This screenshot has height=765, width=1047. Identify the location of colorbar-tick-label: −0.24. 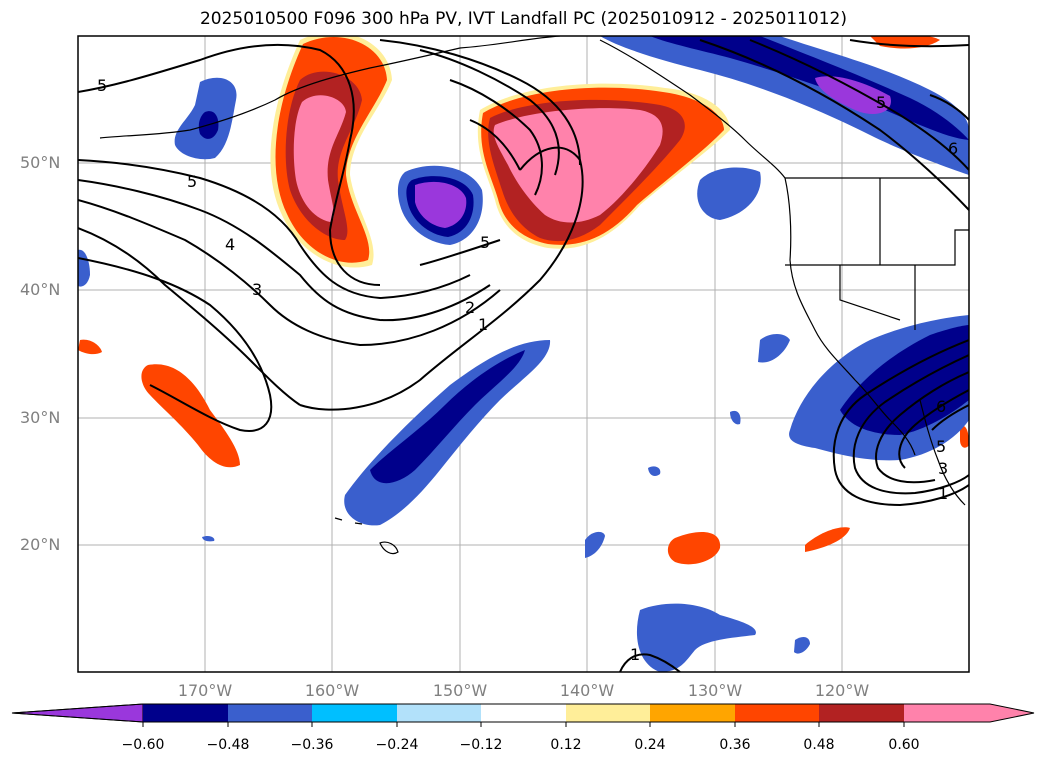
(397, 745).